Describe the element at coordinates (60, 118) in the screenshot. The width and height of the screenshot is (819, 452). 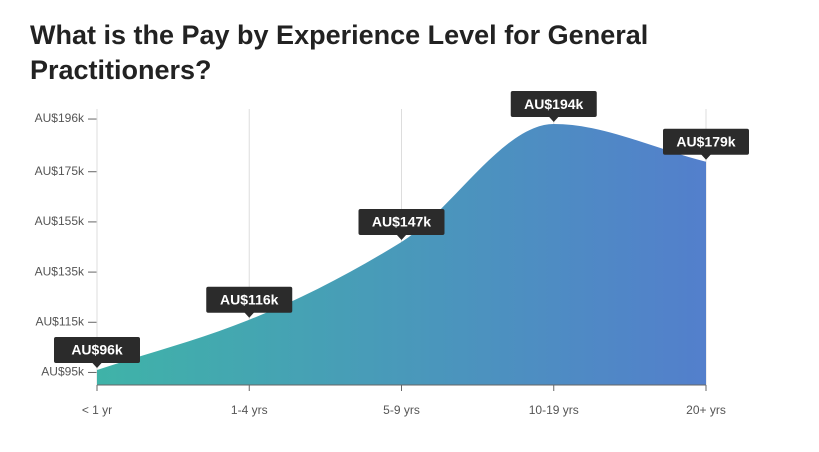
I see `y-tick-label: AU$196k` at that location.